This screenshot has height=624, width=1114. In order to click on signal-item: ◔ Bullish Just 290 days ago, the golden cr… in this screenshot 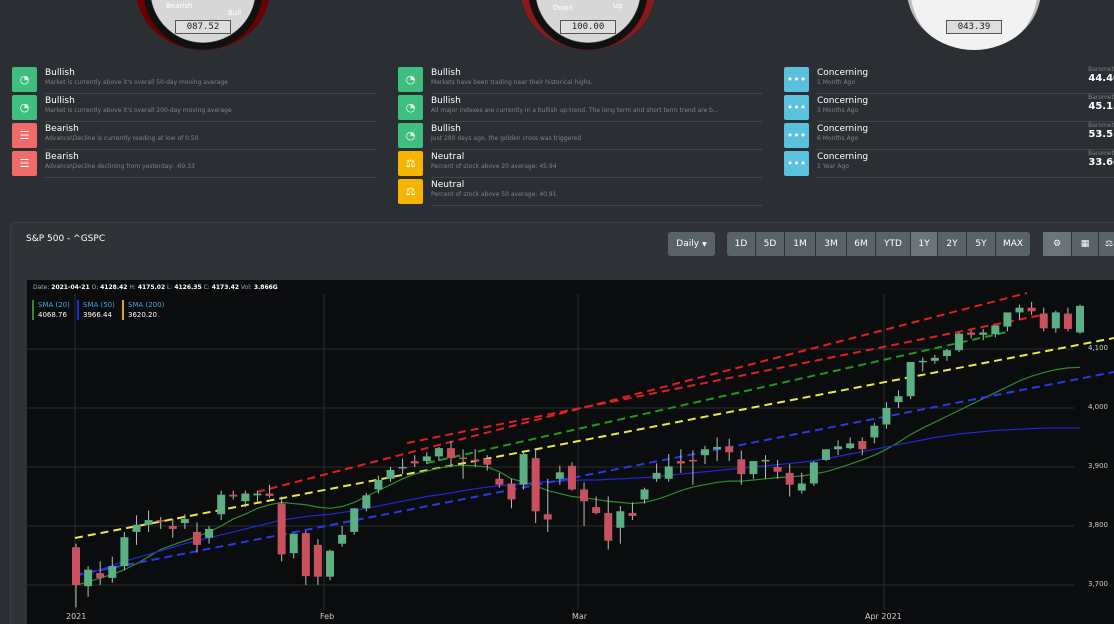, I will do `click(580, 136)`.